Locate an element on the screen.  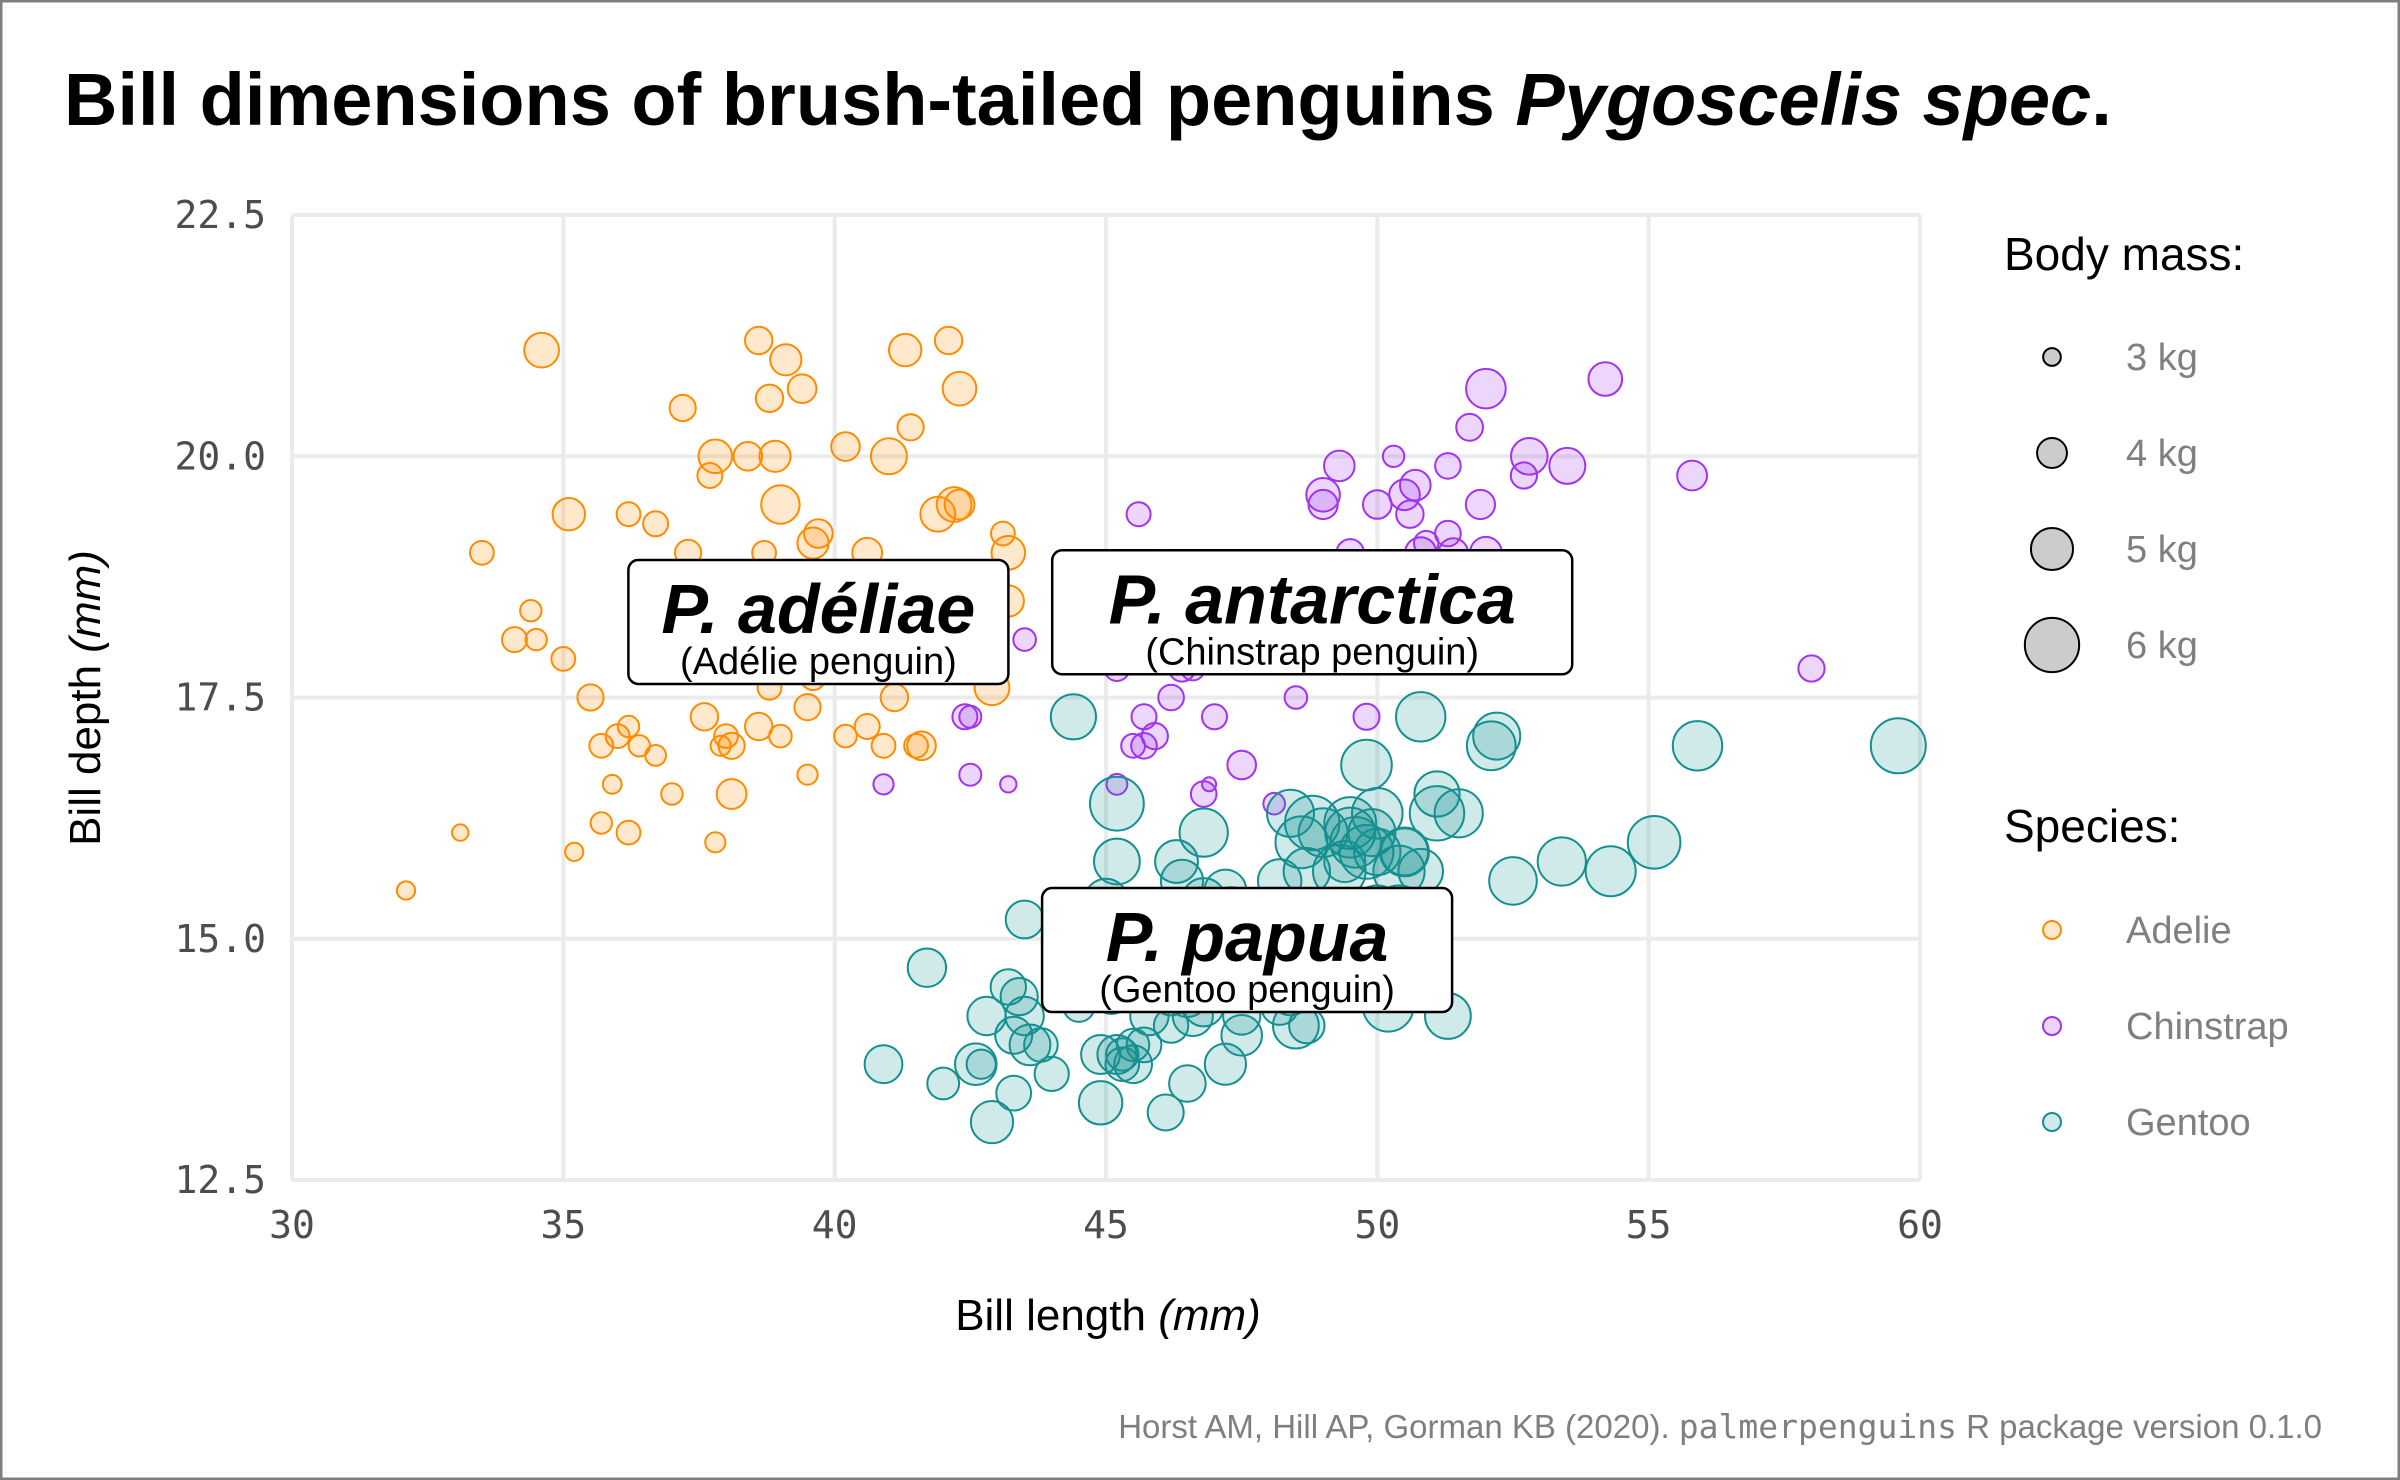
label-gentoo: P. papua(Gentoo penguin) is located at coordinates (1247, 950).